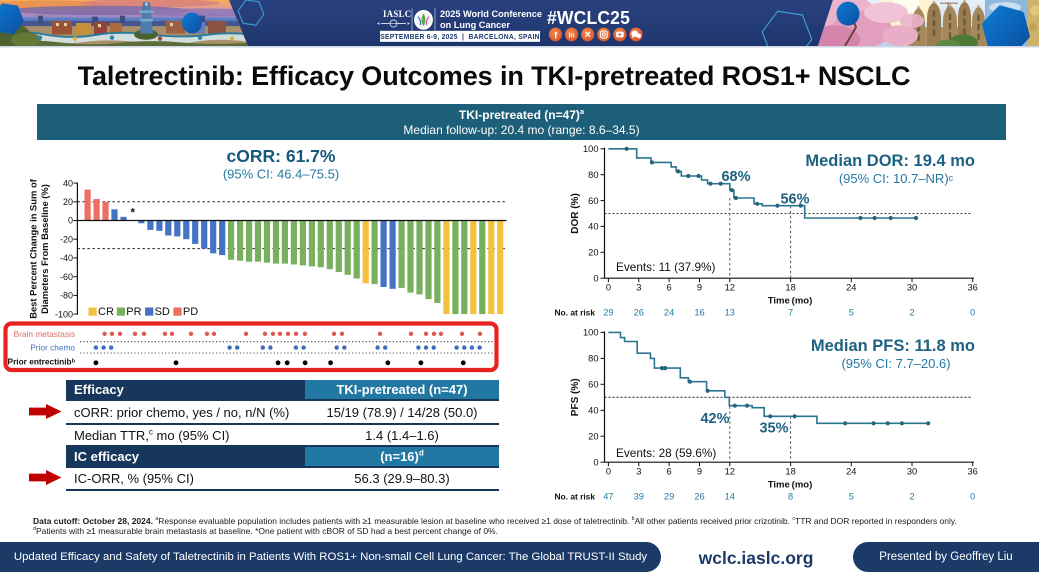 Image resolution: width=1039 pixels, height=585 pixels. What do you see at coordinates (890, 161) in the screenshot?
I see `svg-text: Median DOR: 19.4 mo` at bounding box center [890, 161].